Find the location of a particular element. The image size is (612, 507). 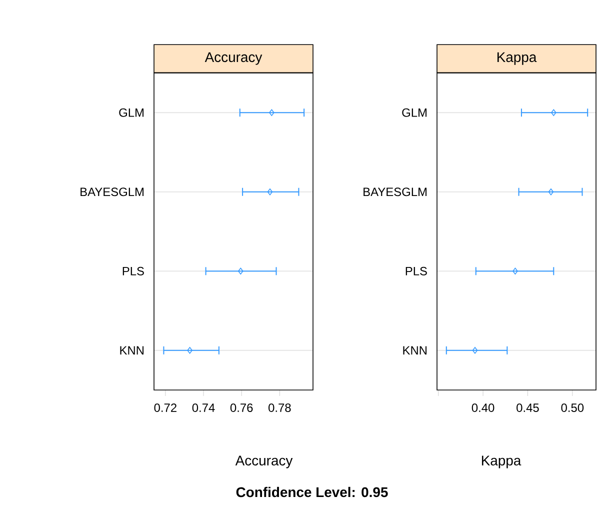

x-tick-label: 0.45 is located at coordinates (527, 408).